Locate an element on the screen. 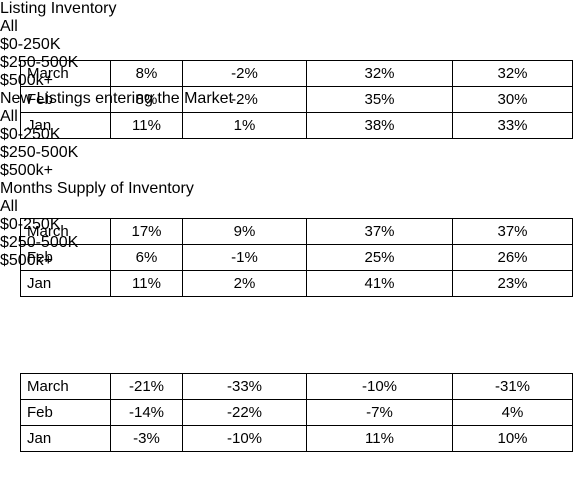 This screenshot has height=477, width=580. cell: 2% is located at coordinates (244, 283).